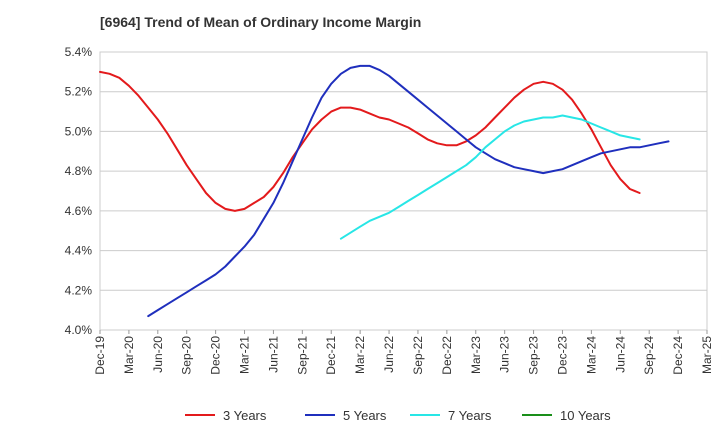 The width and height of the screenshot is (720, 440). Describe the element at coordinates (490, 177) in the screenshot. I see `series-line-7-years` at that location.